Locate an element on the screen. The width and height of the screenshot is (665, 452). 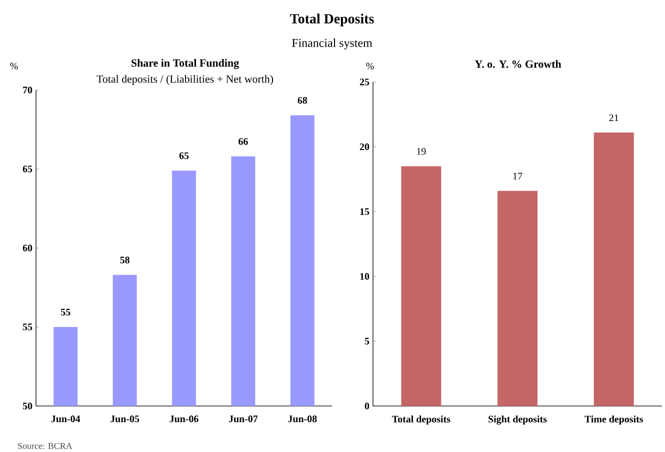
y-tick-label: 15 is located at coordinates (365, 211).